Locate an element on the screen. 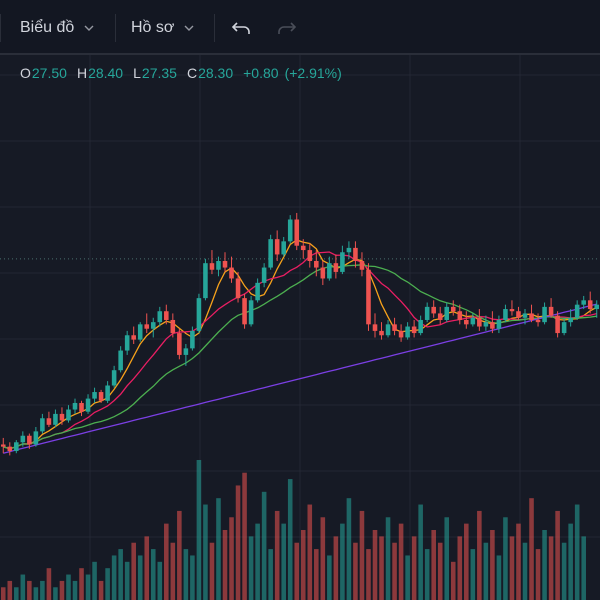 Image resolution: width=600 pixels, height=600 pixels. redo-icon is located at coordinates (286, 28).